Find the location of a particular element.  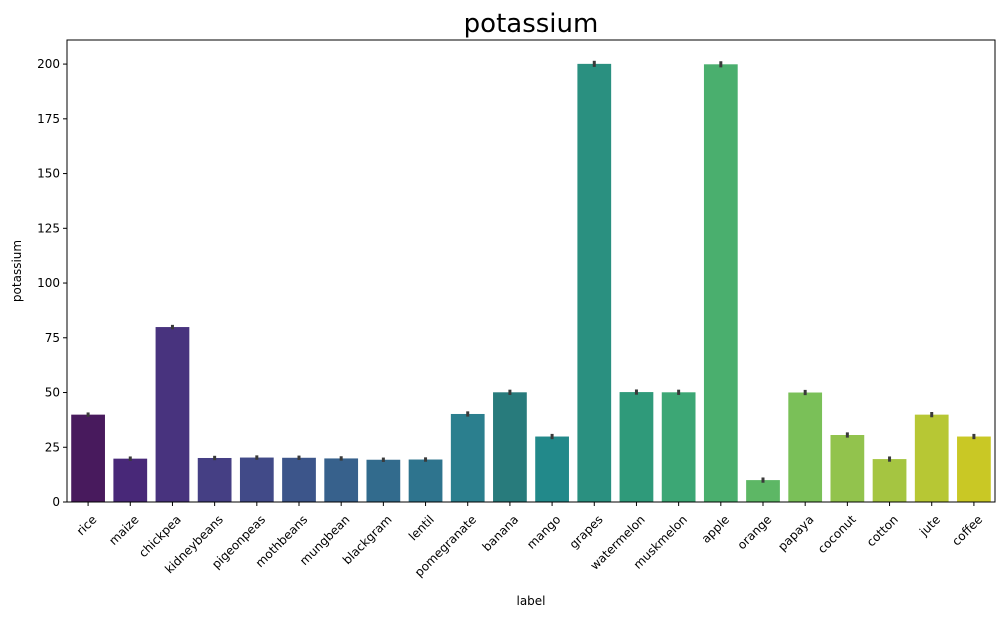

bar-rice is located at coordinates (88, 458).